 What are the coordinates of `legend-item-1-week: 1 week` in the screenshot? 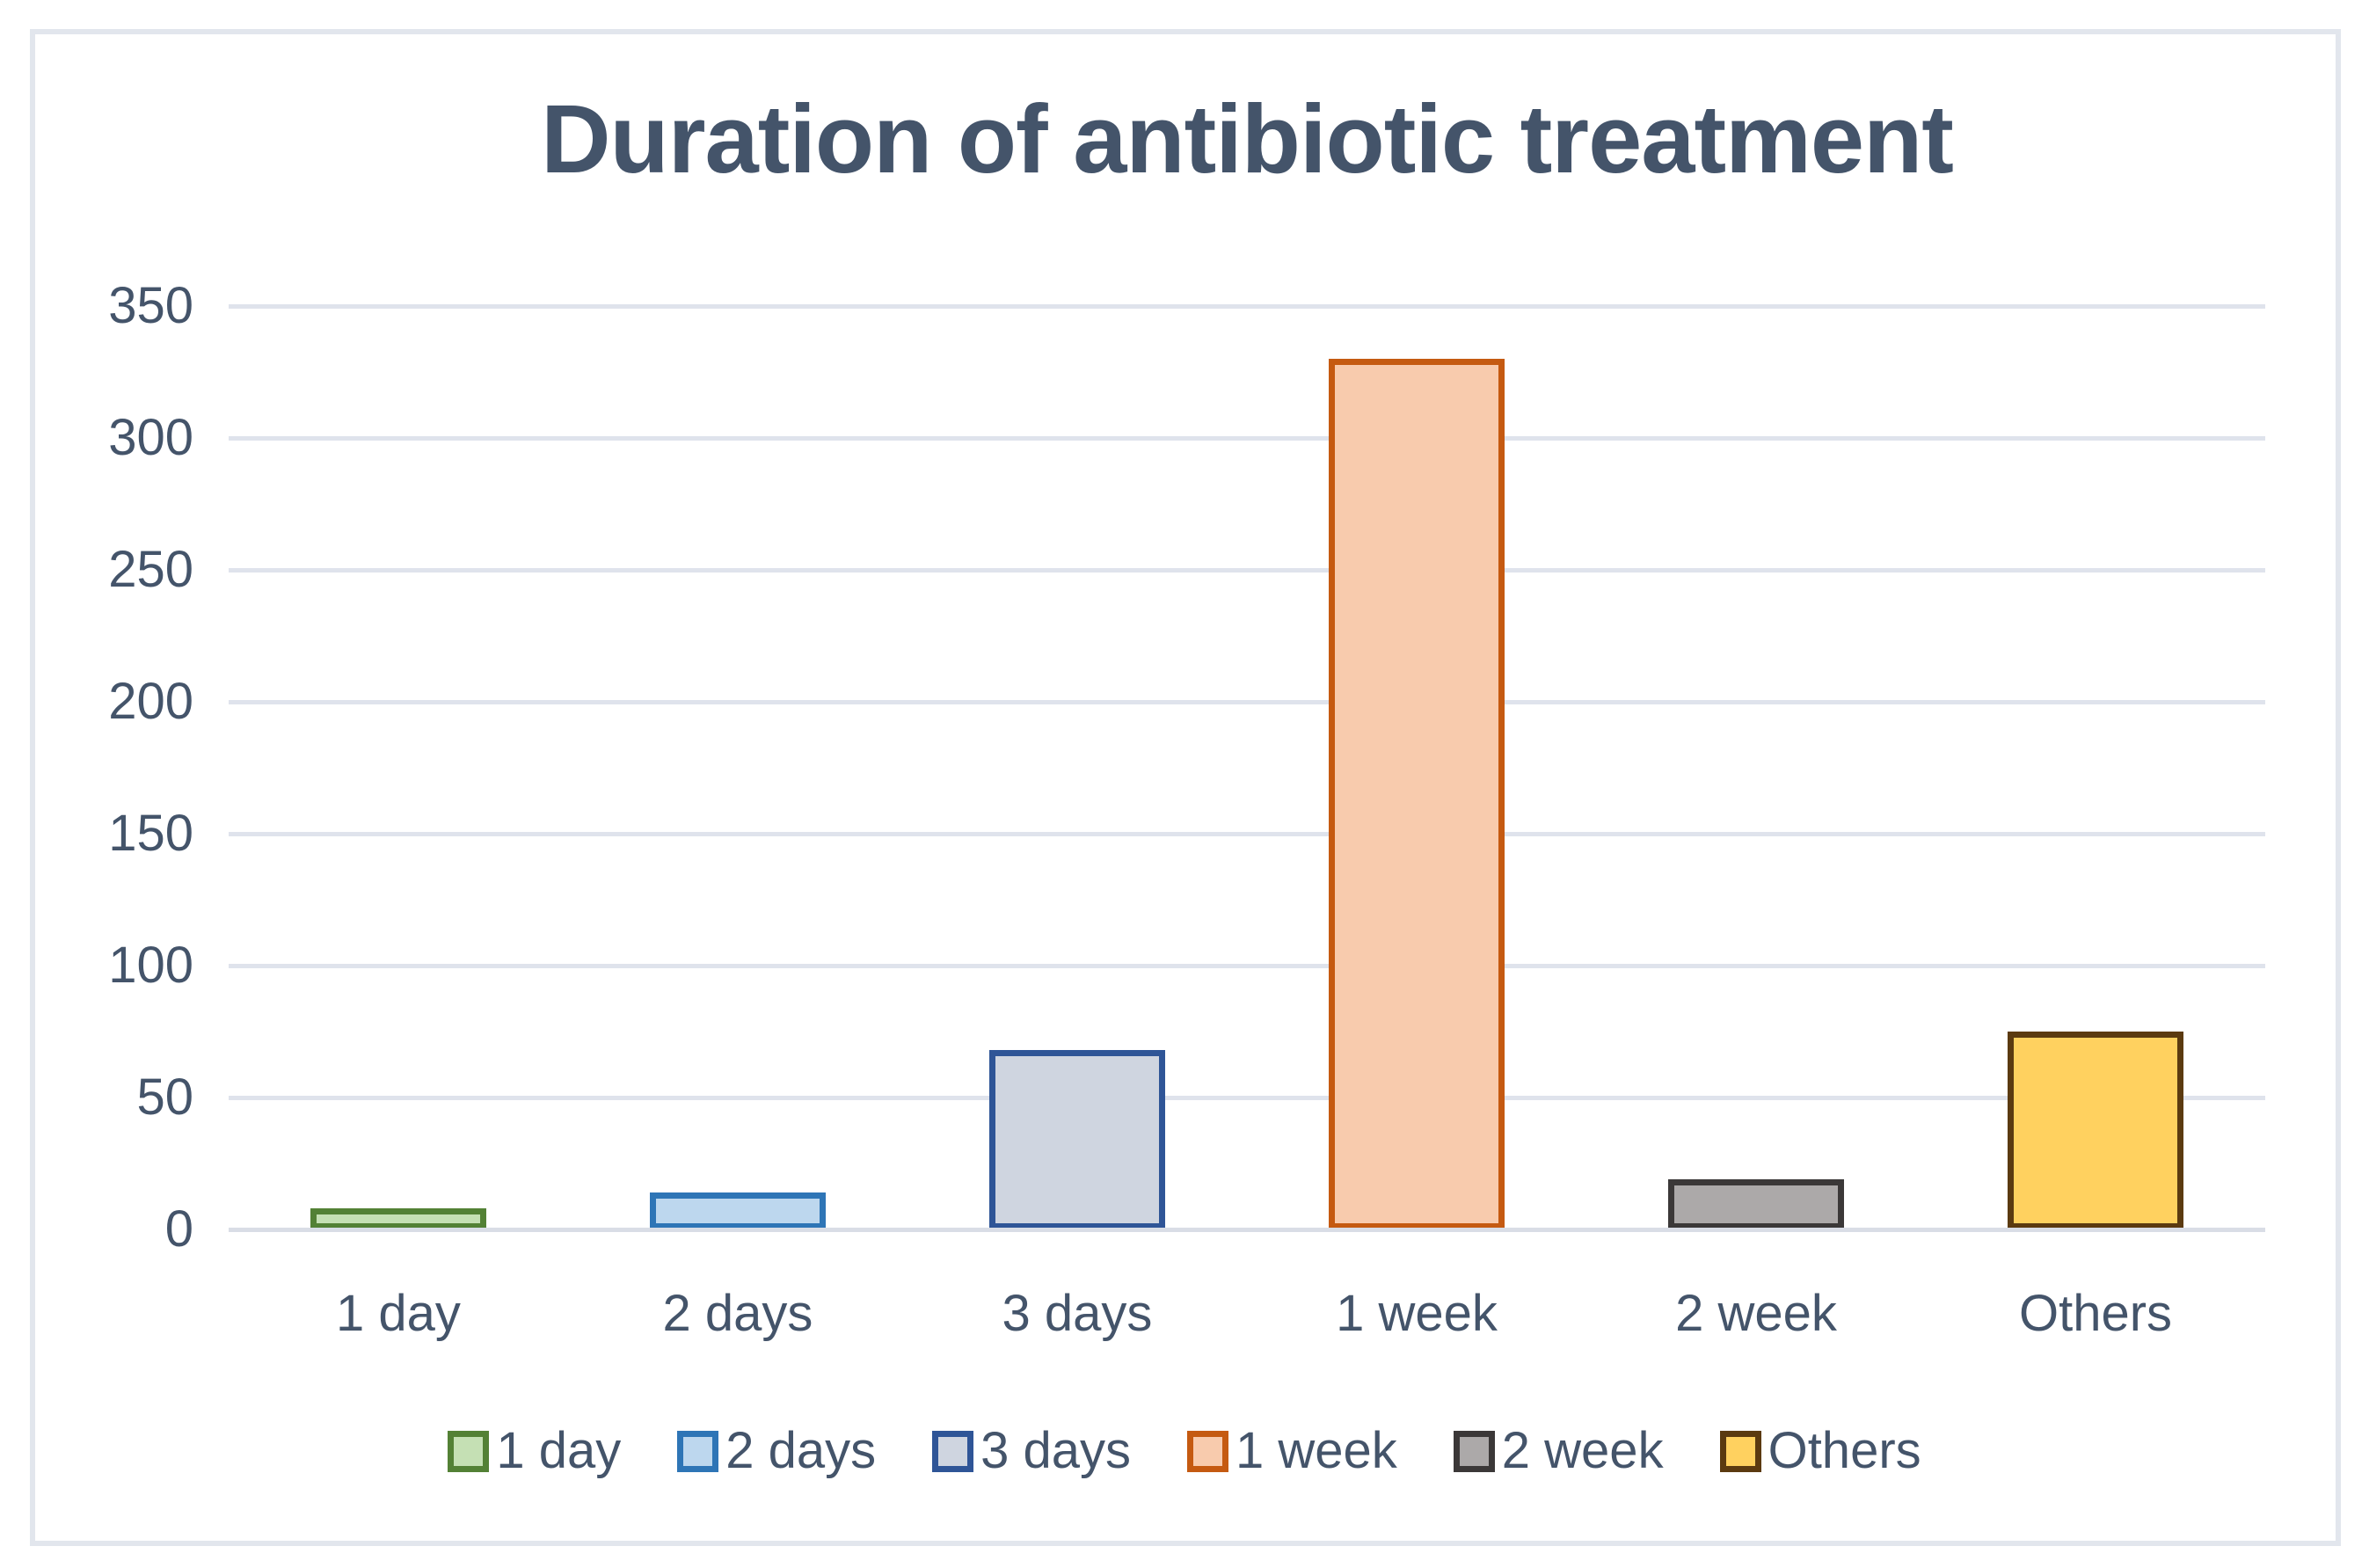 It's located at (1292, 1451).